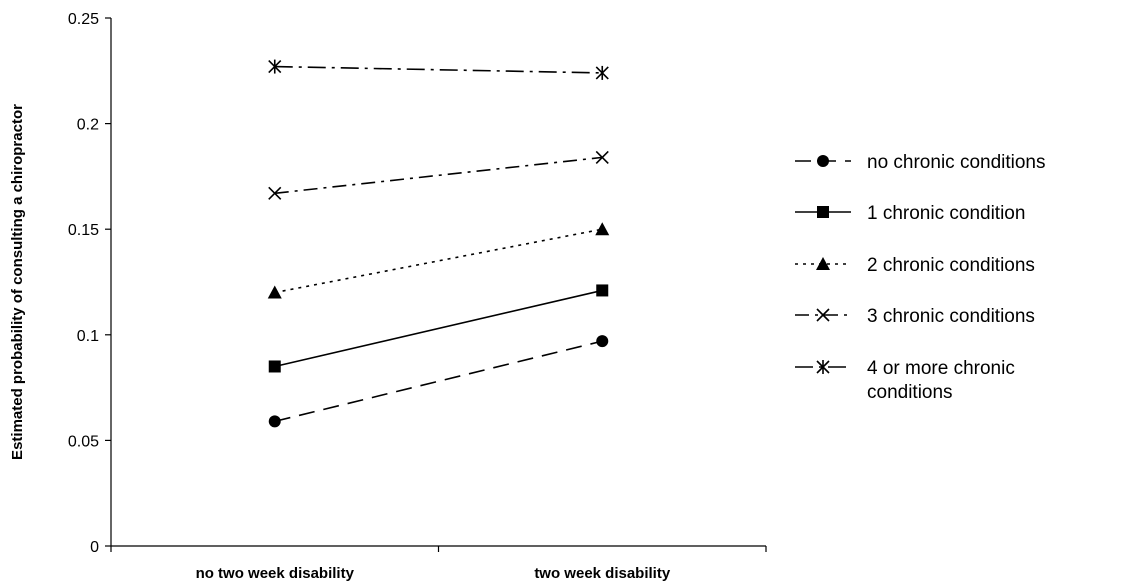  I want to click on x-category-label: two week disability, so click(602, 573).